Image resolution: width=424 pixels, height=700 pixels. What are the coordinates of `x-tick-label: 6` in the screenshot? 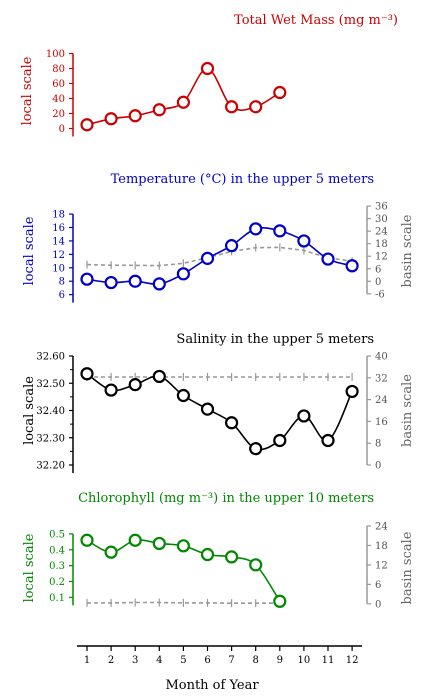 It's located at (207, 660).